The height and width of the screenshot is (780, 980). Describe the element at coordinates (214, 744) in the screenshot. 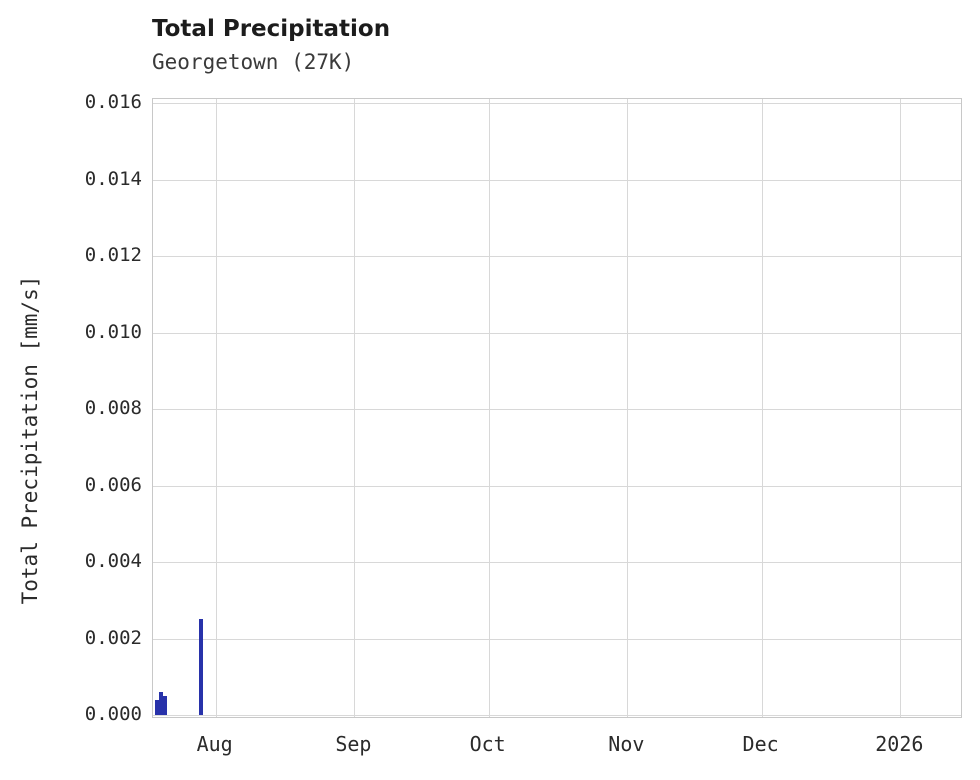

I see `x-tick-label: Aug` at that location.